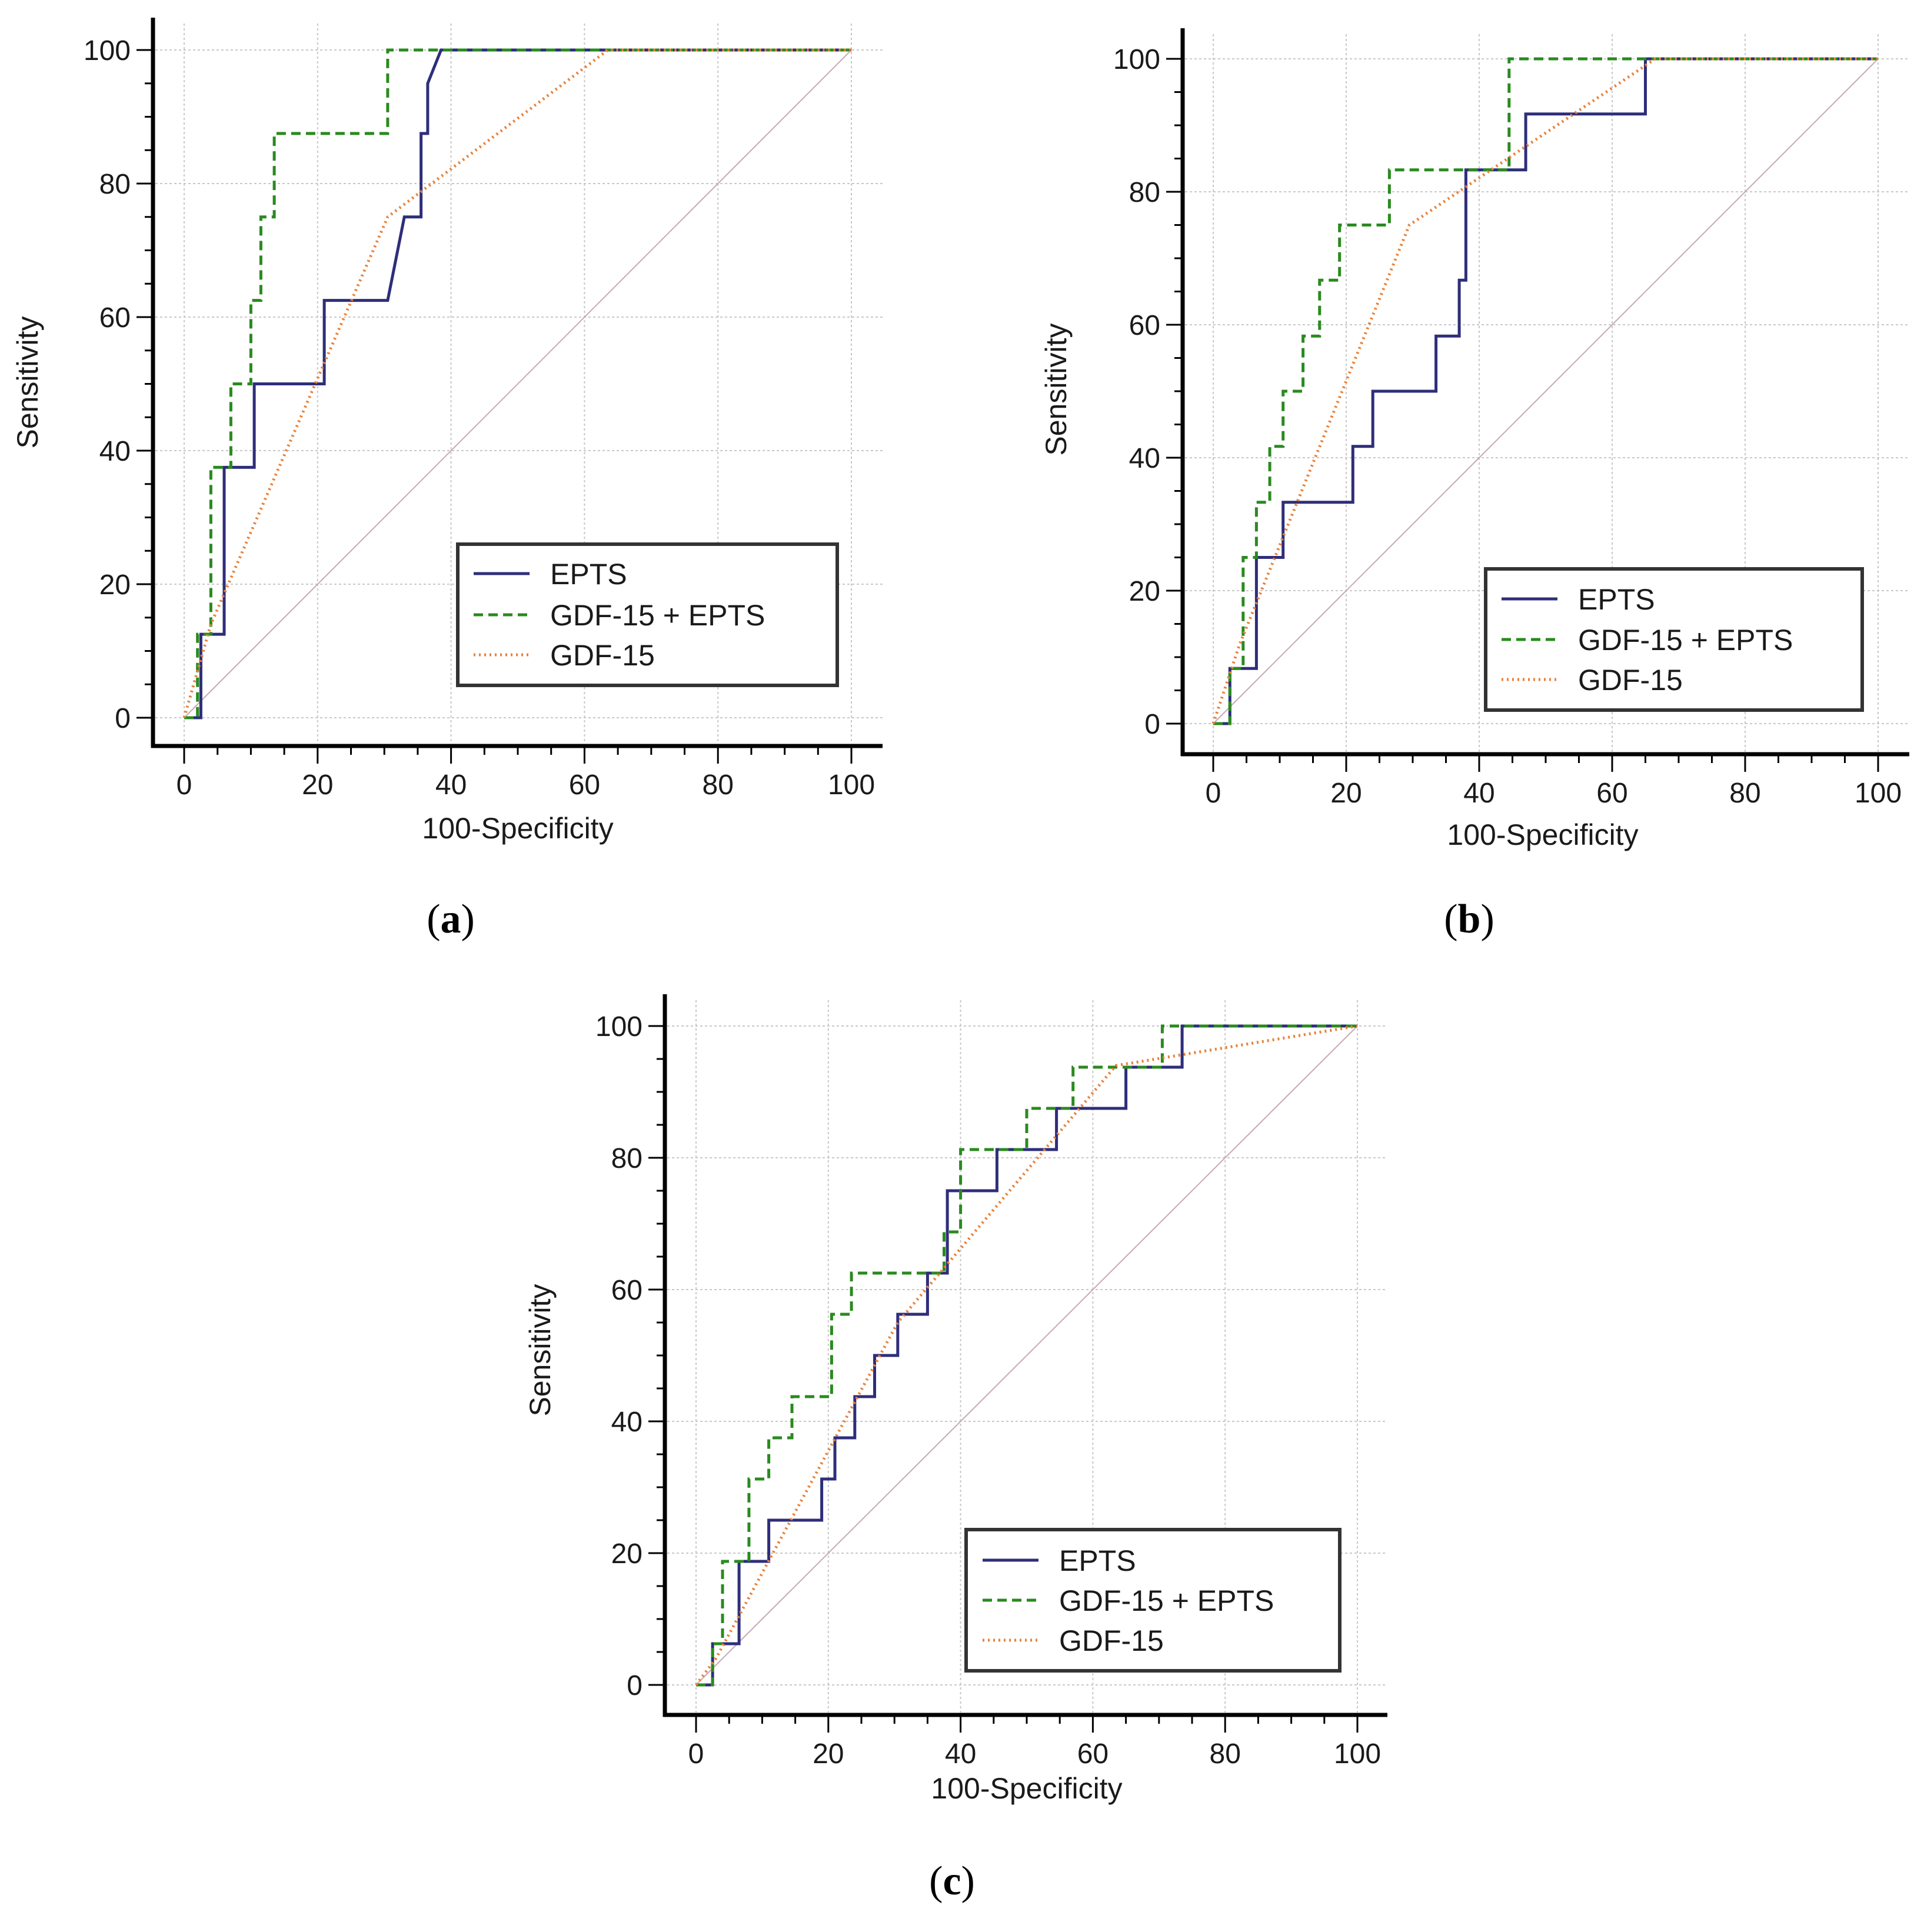 This screenshot has height=1932, width=1924. Describe the element at coordinates (658, 615) in the screenshot. I see `panel-a-legend-combined-label: GDF-15 + EPTS` at that location.